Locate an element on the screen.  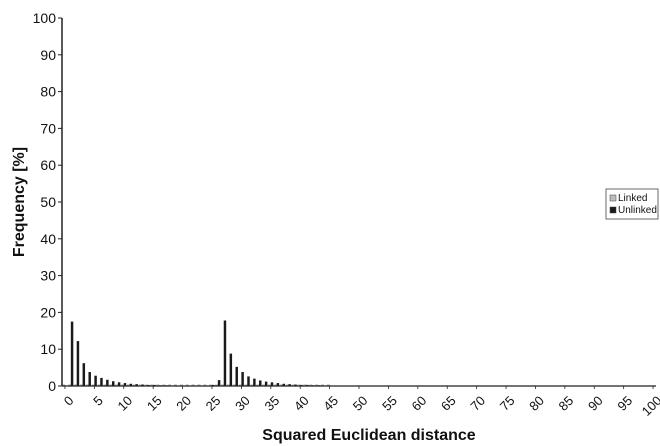
x-tick-label: 35 is located at coordinates (272, 403).